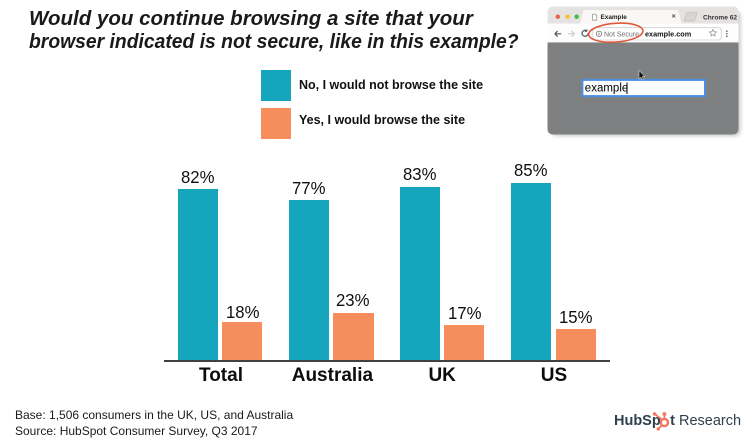 The width and height of the screenshot is (750, 441). What do you see at coordinates (621, 34) in the screenshot?
I see `svg-text: Not Secure` at bounding box center [621, 34].